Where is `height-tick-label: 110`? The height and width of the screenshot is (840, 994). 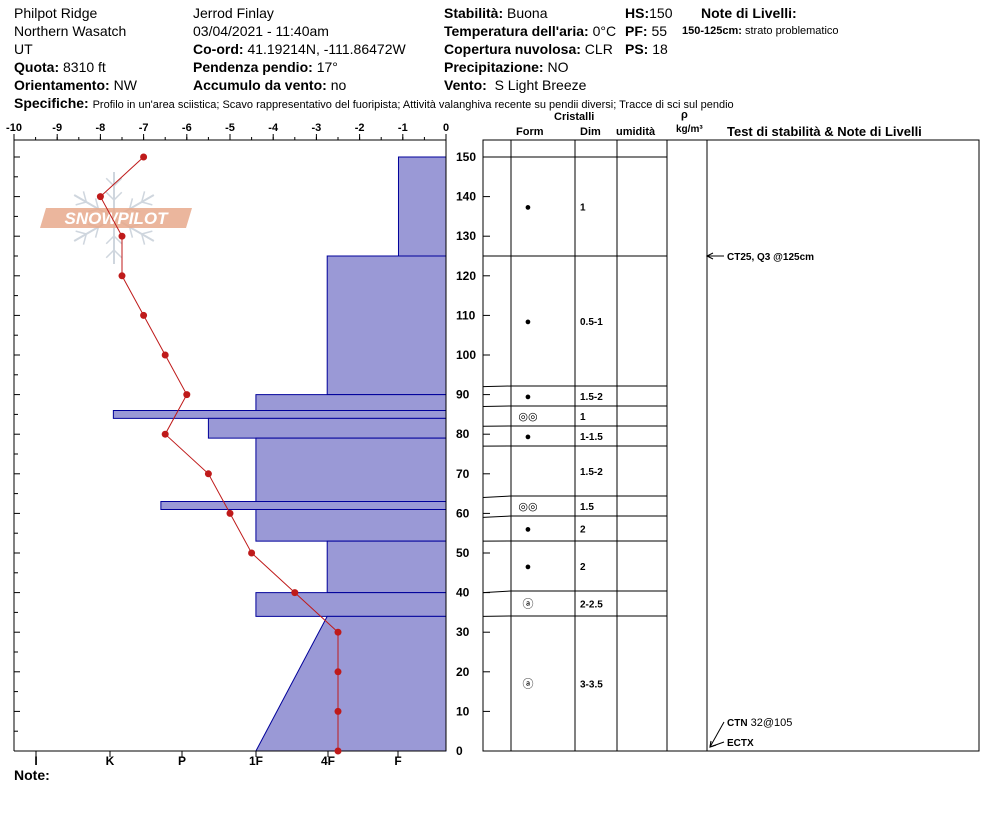
height-tick-label: 110 is located at coordinates (466, 315).